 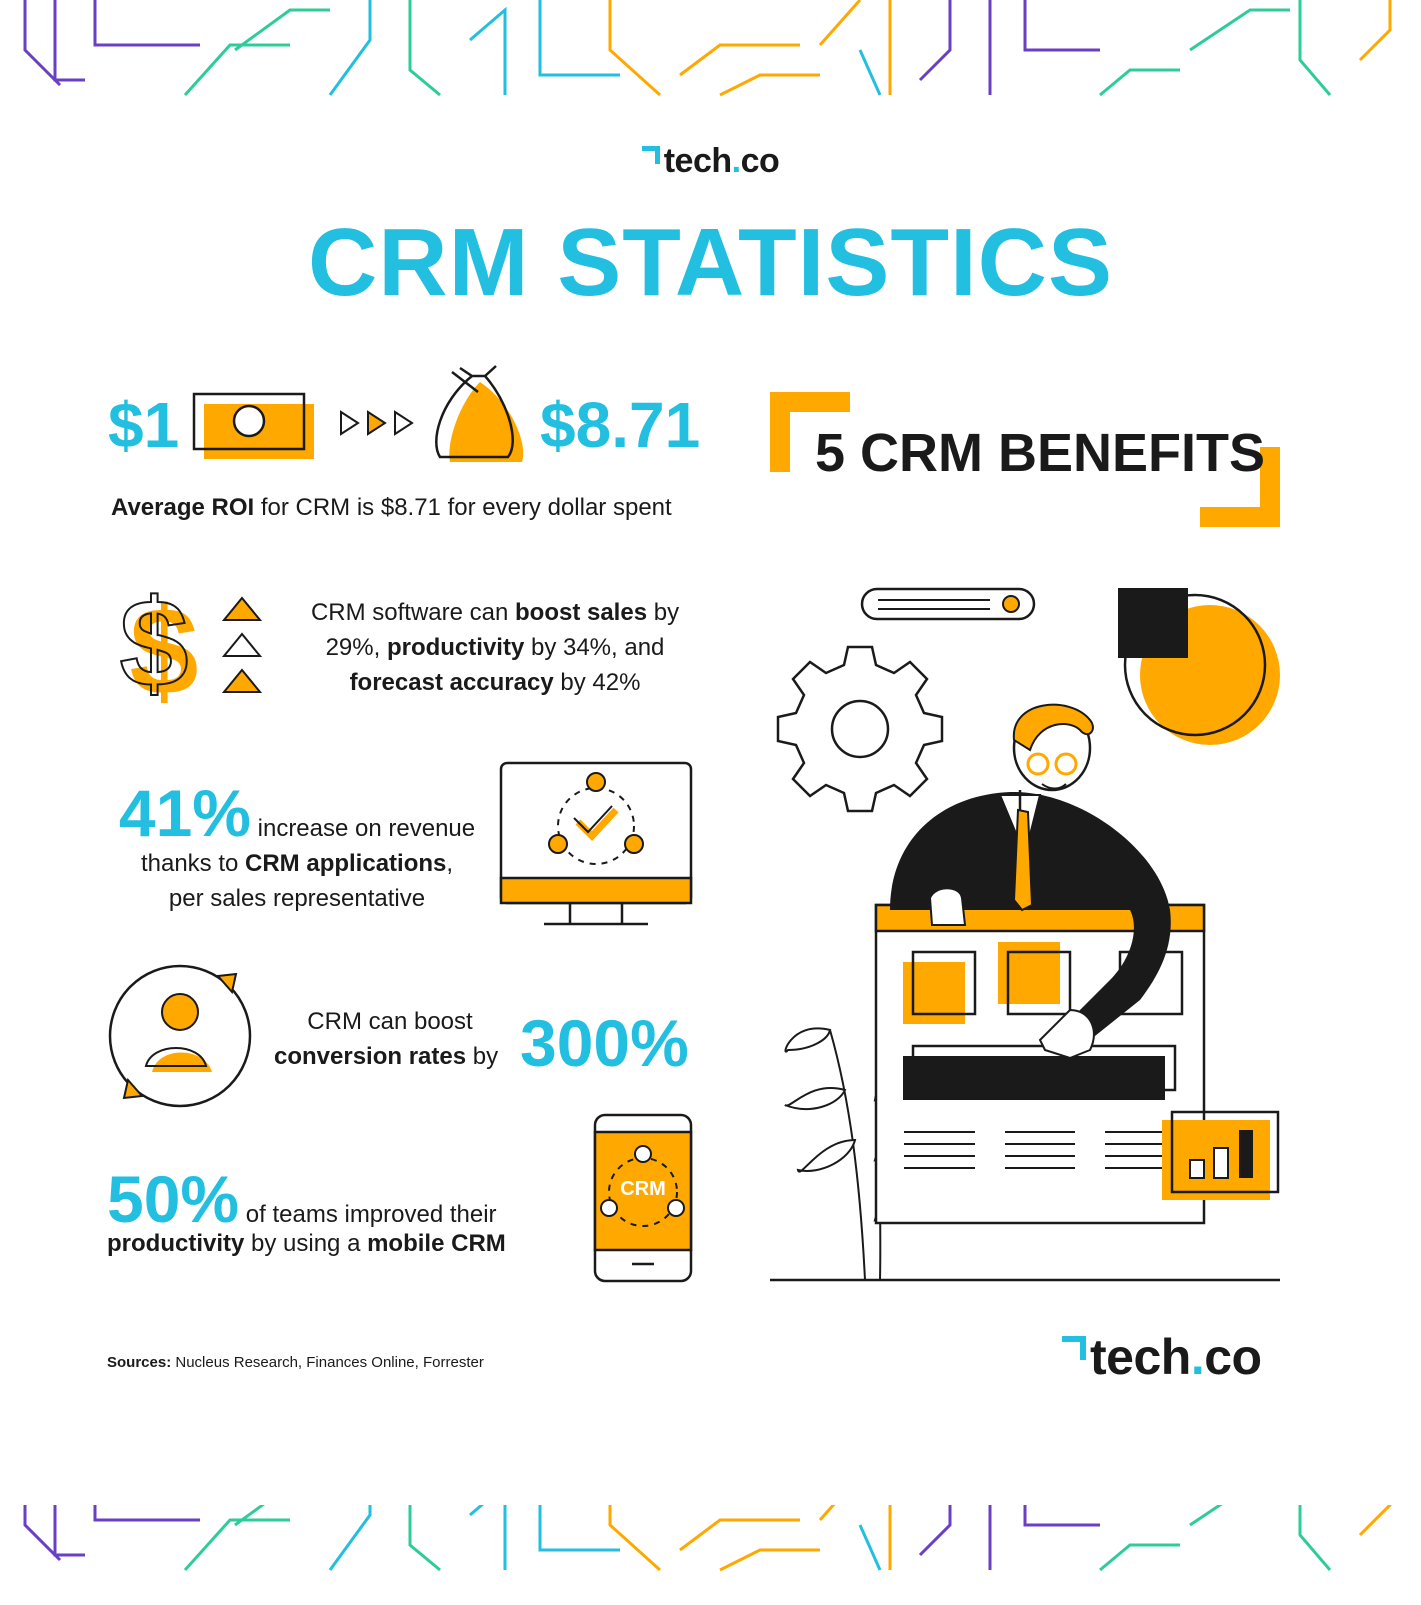 I want to click on revenue-percent: 41%, so click(x=184, y=813).